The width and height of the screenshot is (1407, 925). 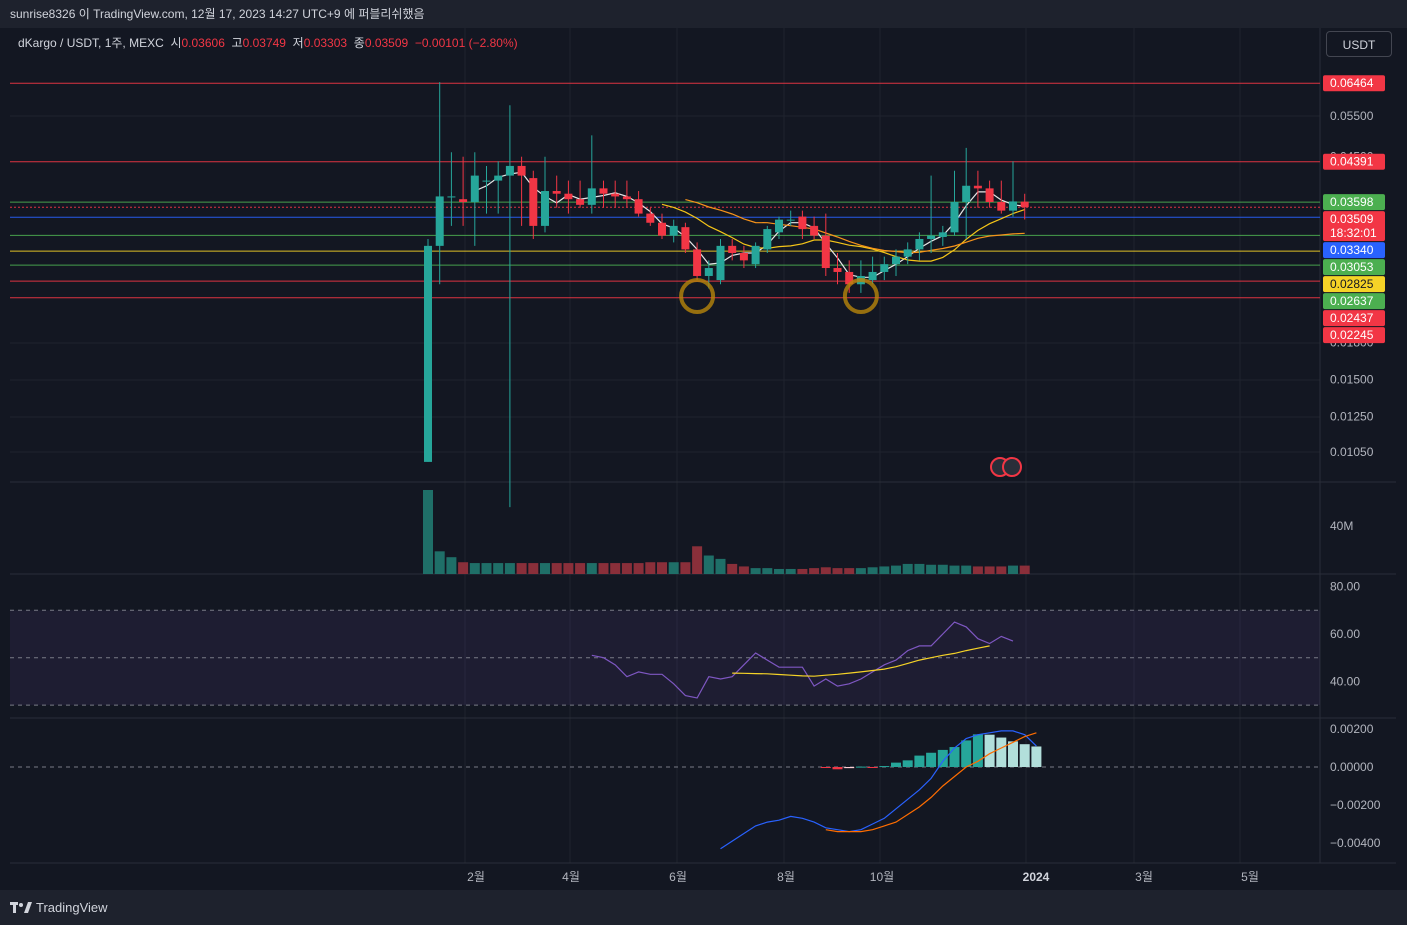 What do you see at coordinates (1144, 877) in the screenshot?
I see `time-tick-label: 3월` at bounding box center [1144, 877].